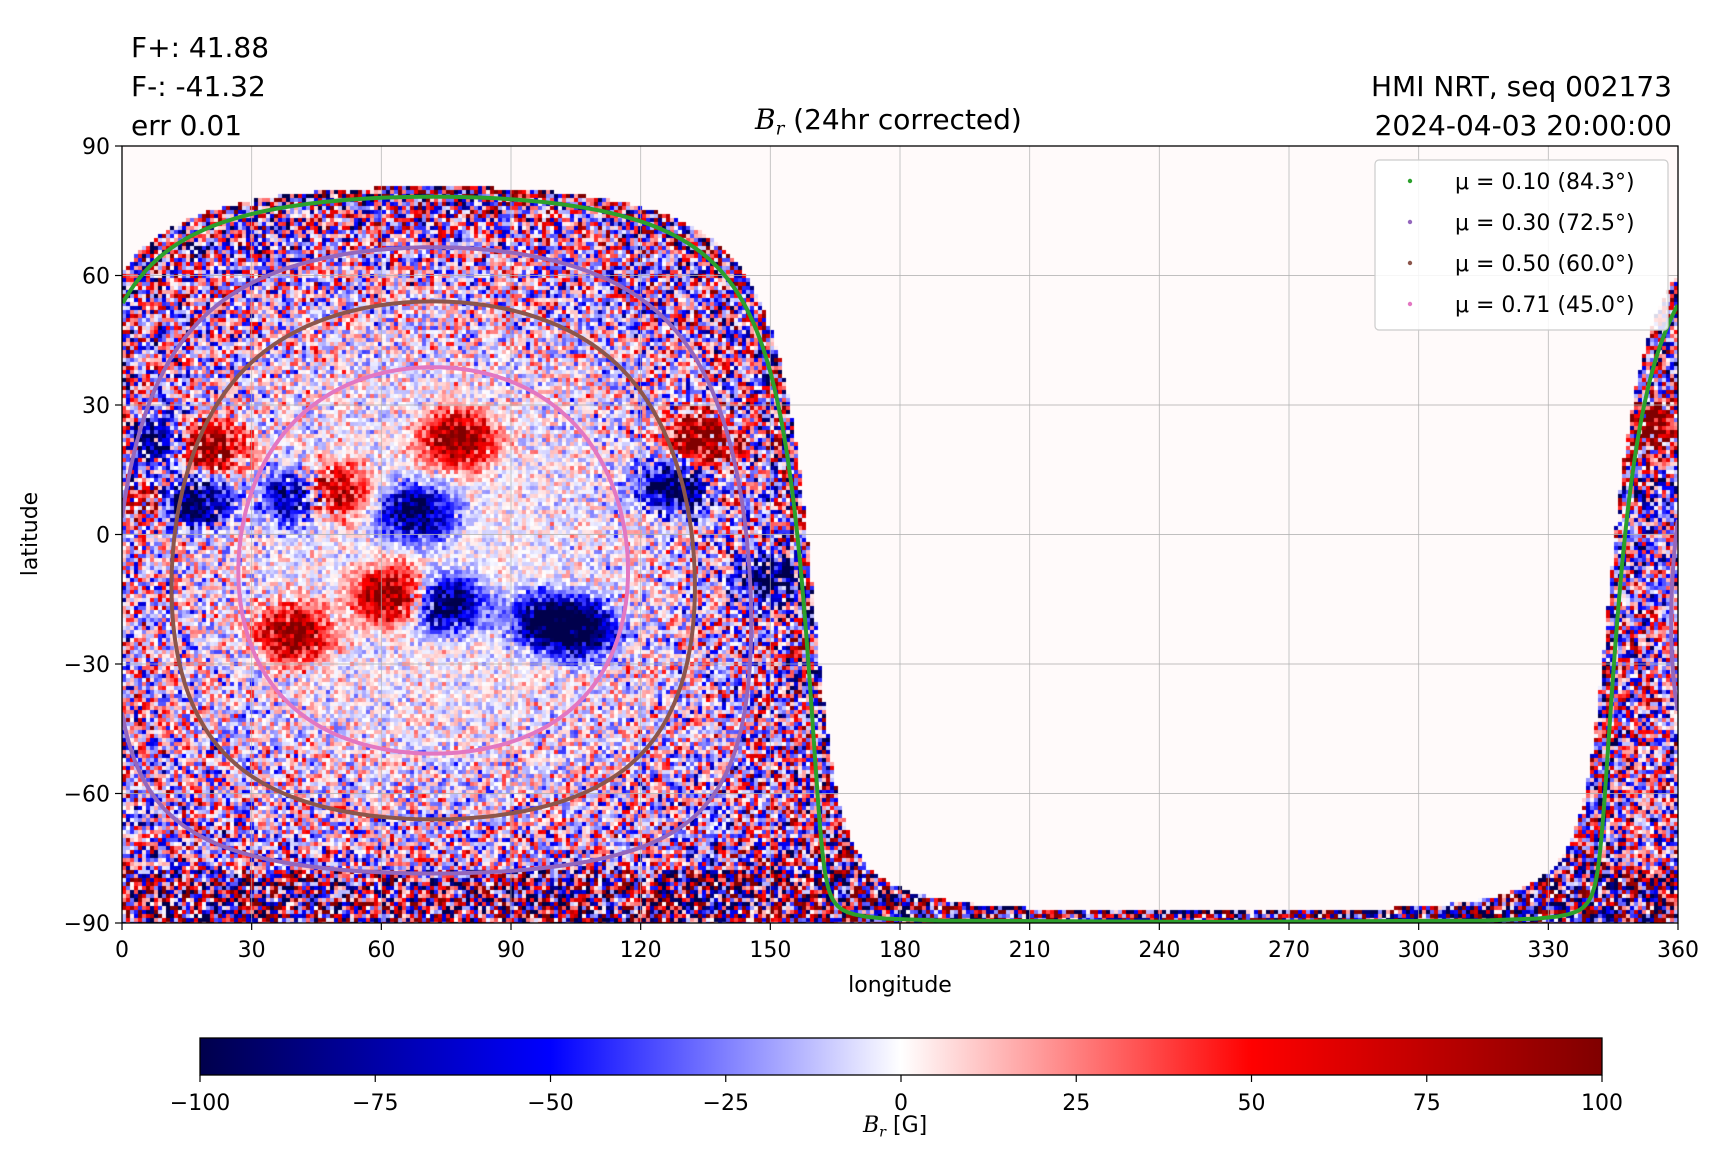  What do you see at coordinates (252, 950) in the screenshot?
I see `x-tick-label: 30` at bounding box center [252, 950].